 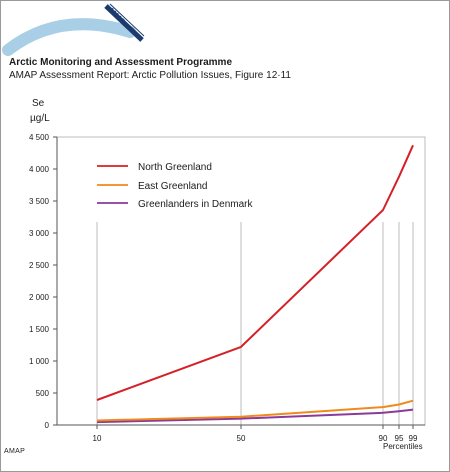 What do you see at coordinates (403, 446) in the screenshot?
I see `x-axis-label: Percentiles` at bounding box center [403, 446].